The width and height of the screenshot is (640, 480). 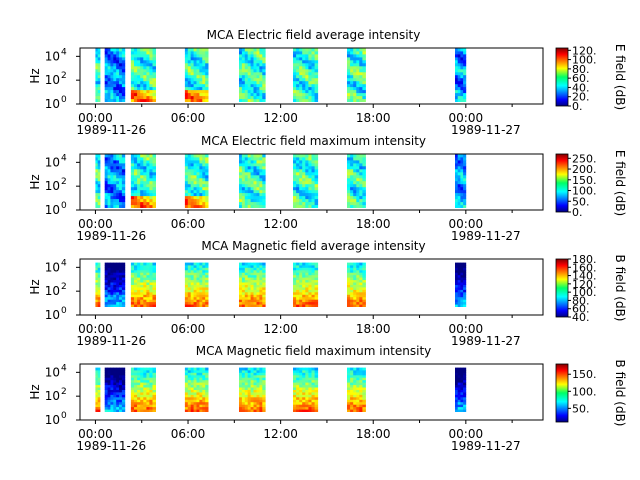 What do you see at coordinates (188, 118) in the screenshot?
I see `x-tick-label: 06:00` at bounding box center [188, 118].